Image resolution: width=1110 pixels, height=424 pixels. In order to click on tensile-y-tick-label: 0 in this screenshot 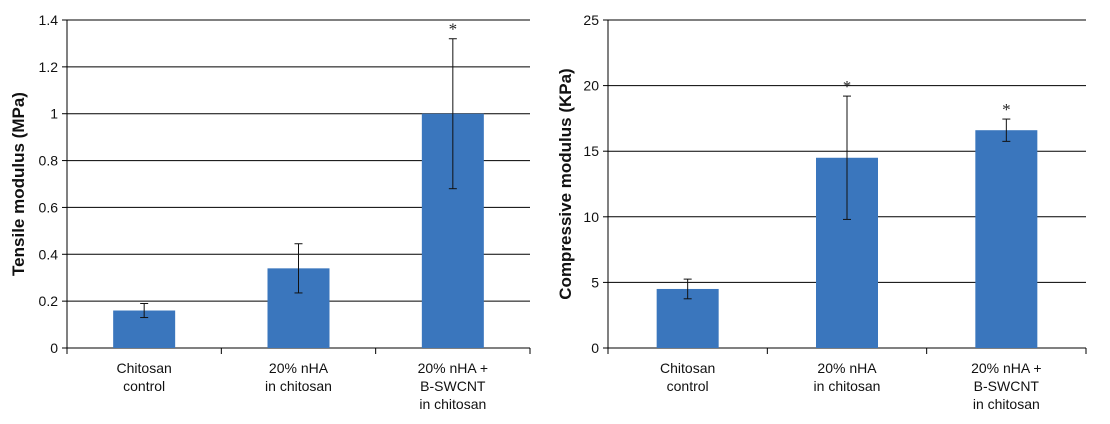, I will do `click(54, 348)`.